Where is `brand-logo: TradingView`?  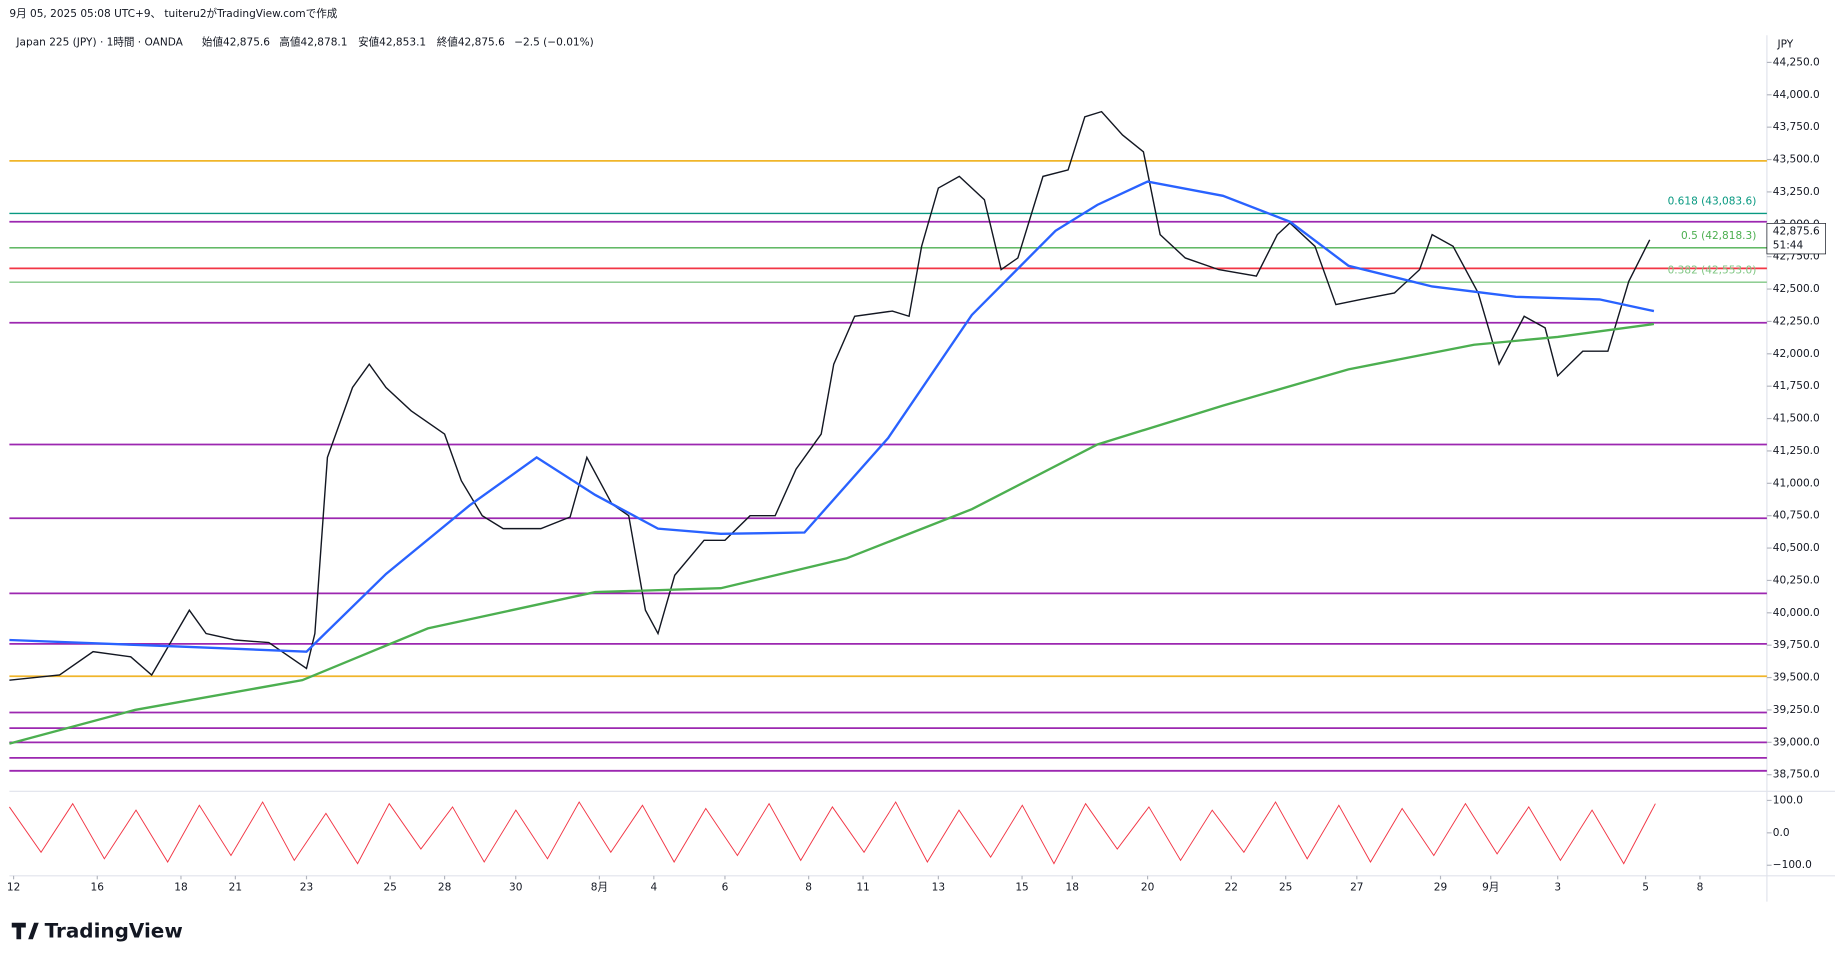
brand-logo: TradingView is located at coordinates (114, 931).